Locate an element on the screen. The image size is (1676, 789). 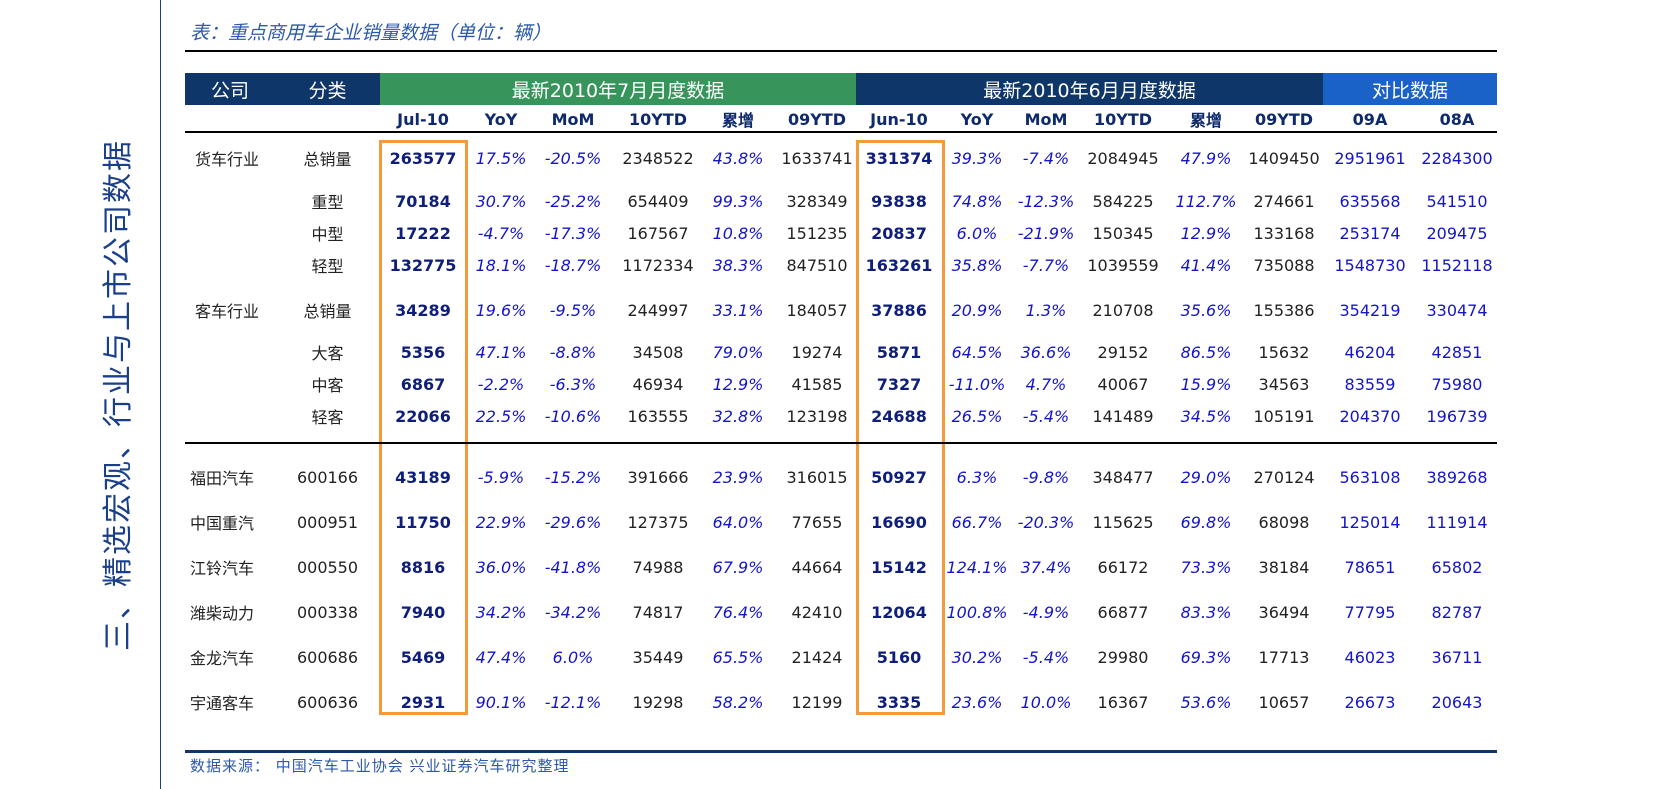
table-cell: 2284300 is located at coordinates (1457, 158).